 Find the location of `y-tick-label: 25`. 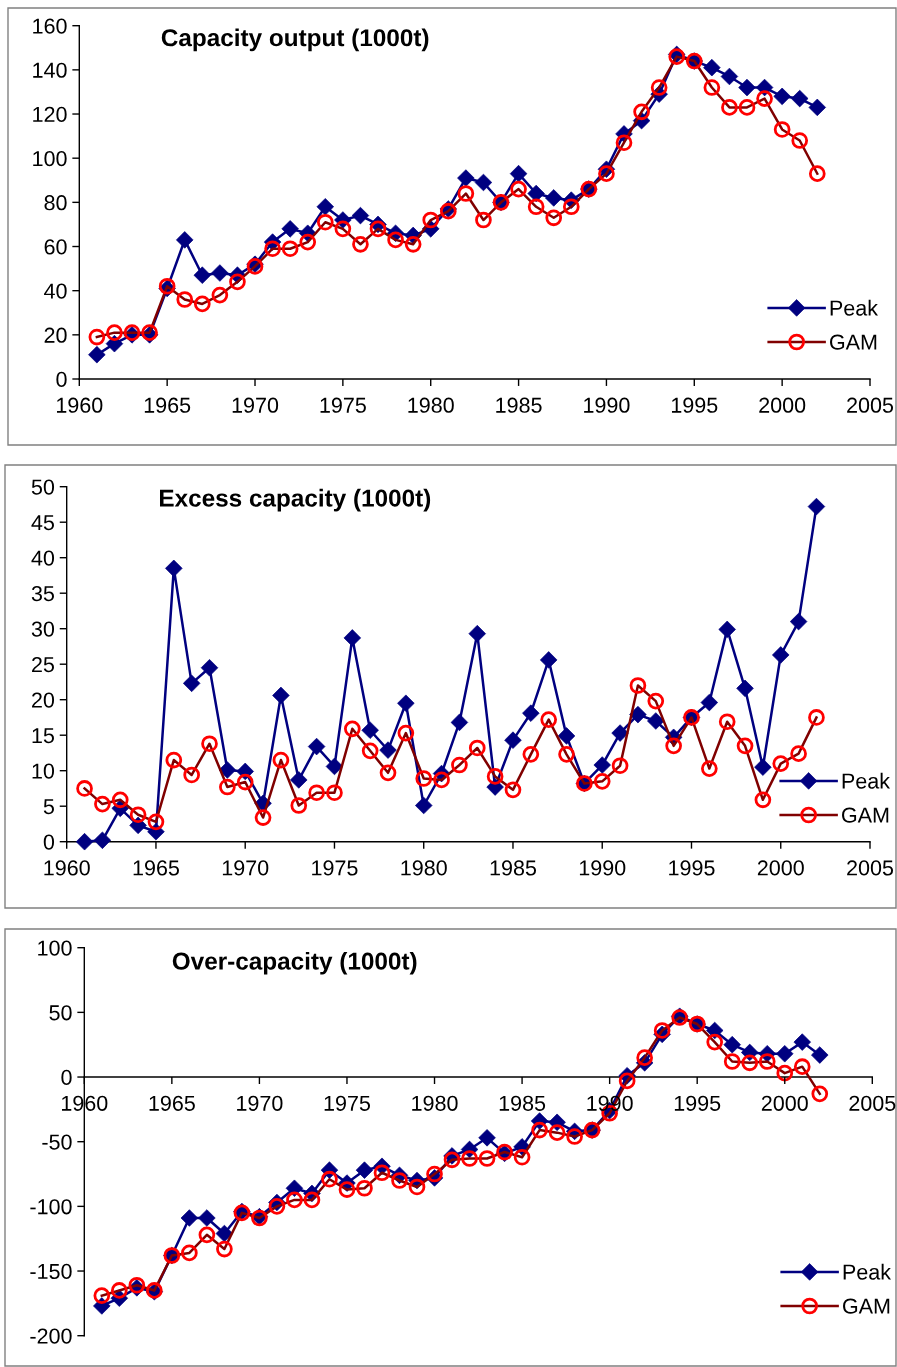

y-tick-label: 25 is located at coordinates (43, 664).